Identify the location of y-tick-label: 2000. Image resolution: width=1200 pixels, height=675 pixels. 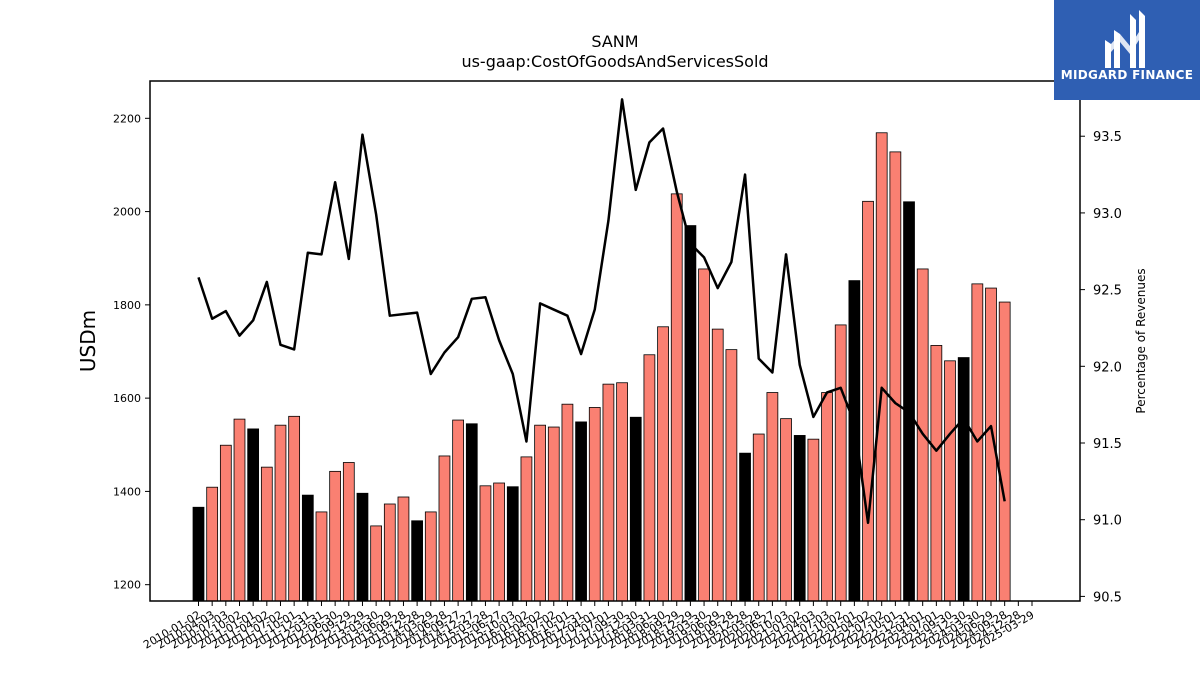
(127, 212).